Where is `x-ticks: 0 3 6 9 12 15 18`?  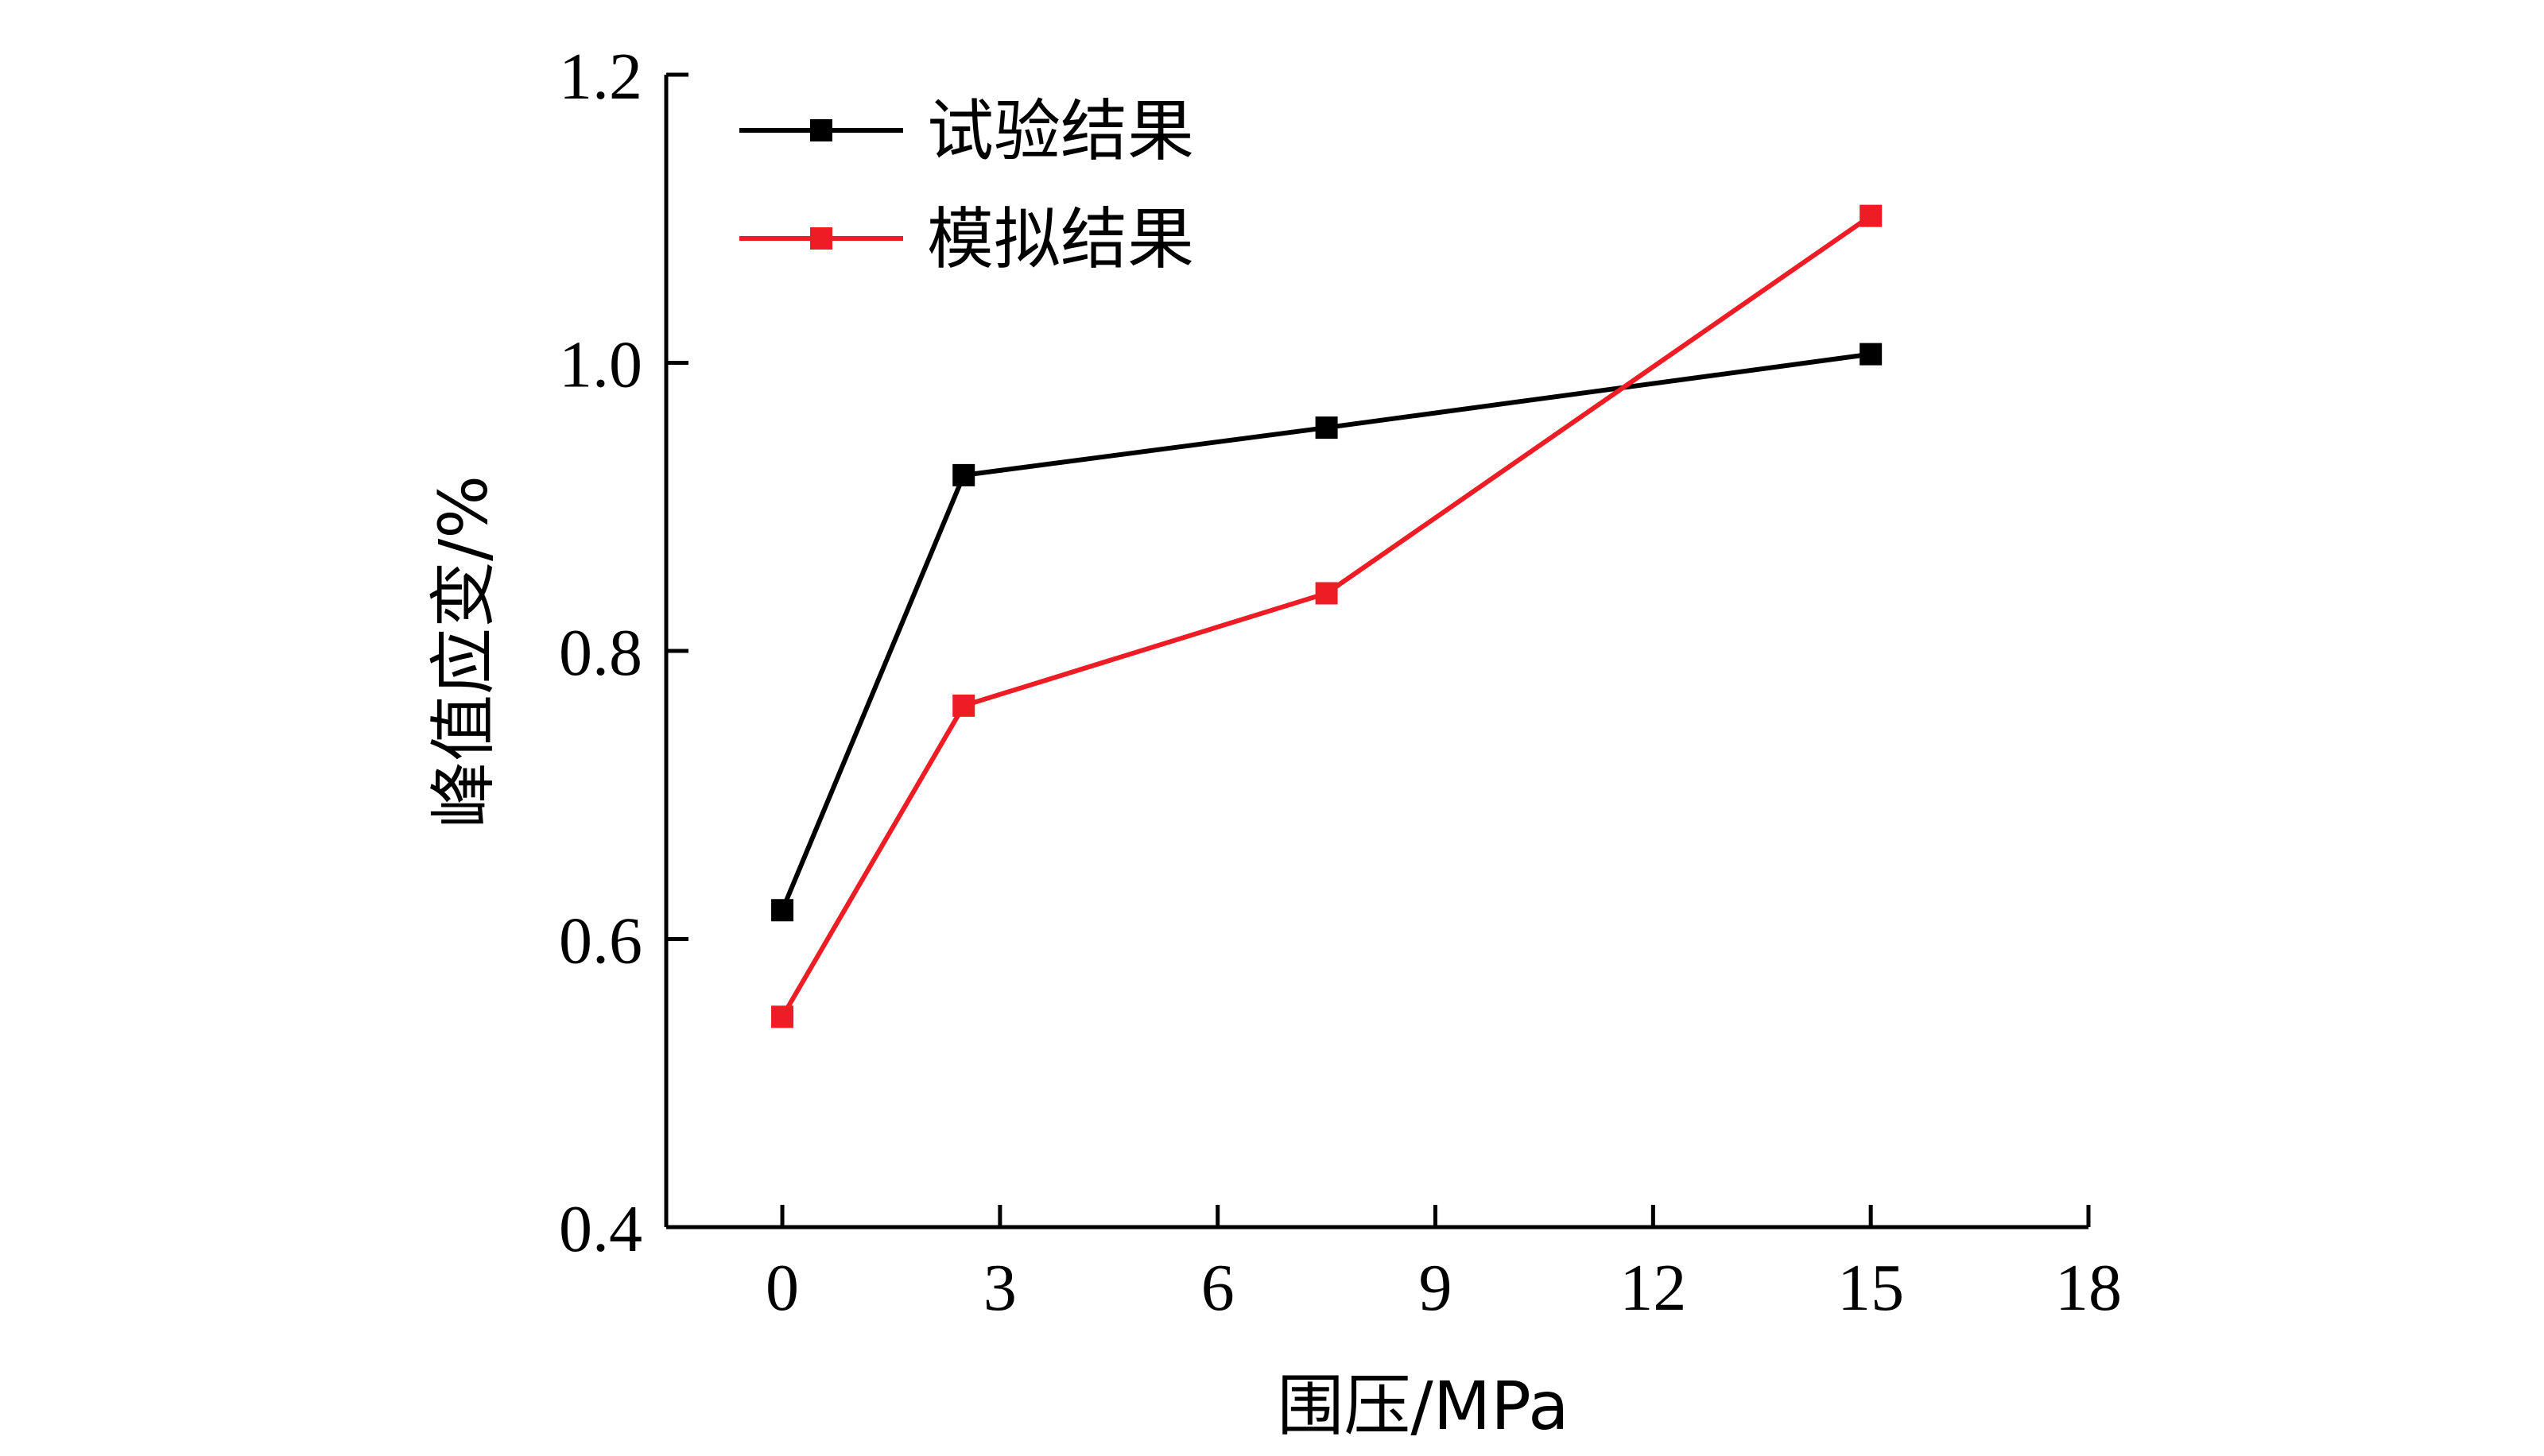
x-ticks: 0 3 6 9 12 15 18 is located at coordinates (1444, 1265).